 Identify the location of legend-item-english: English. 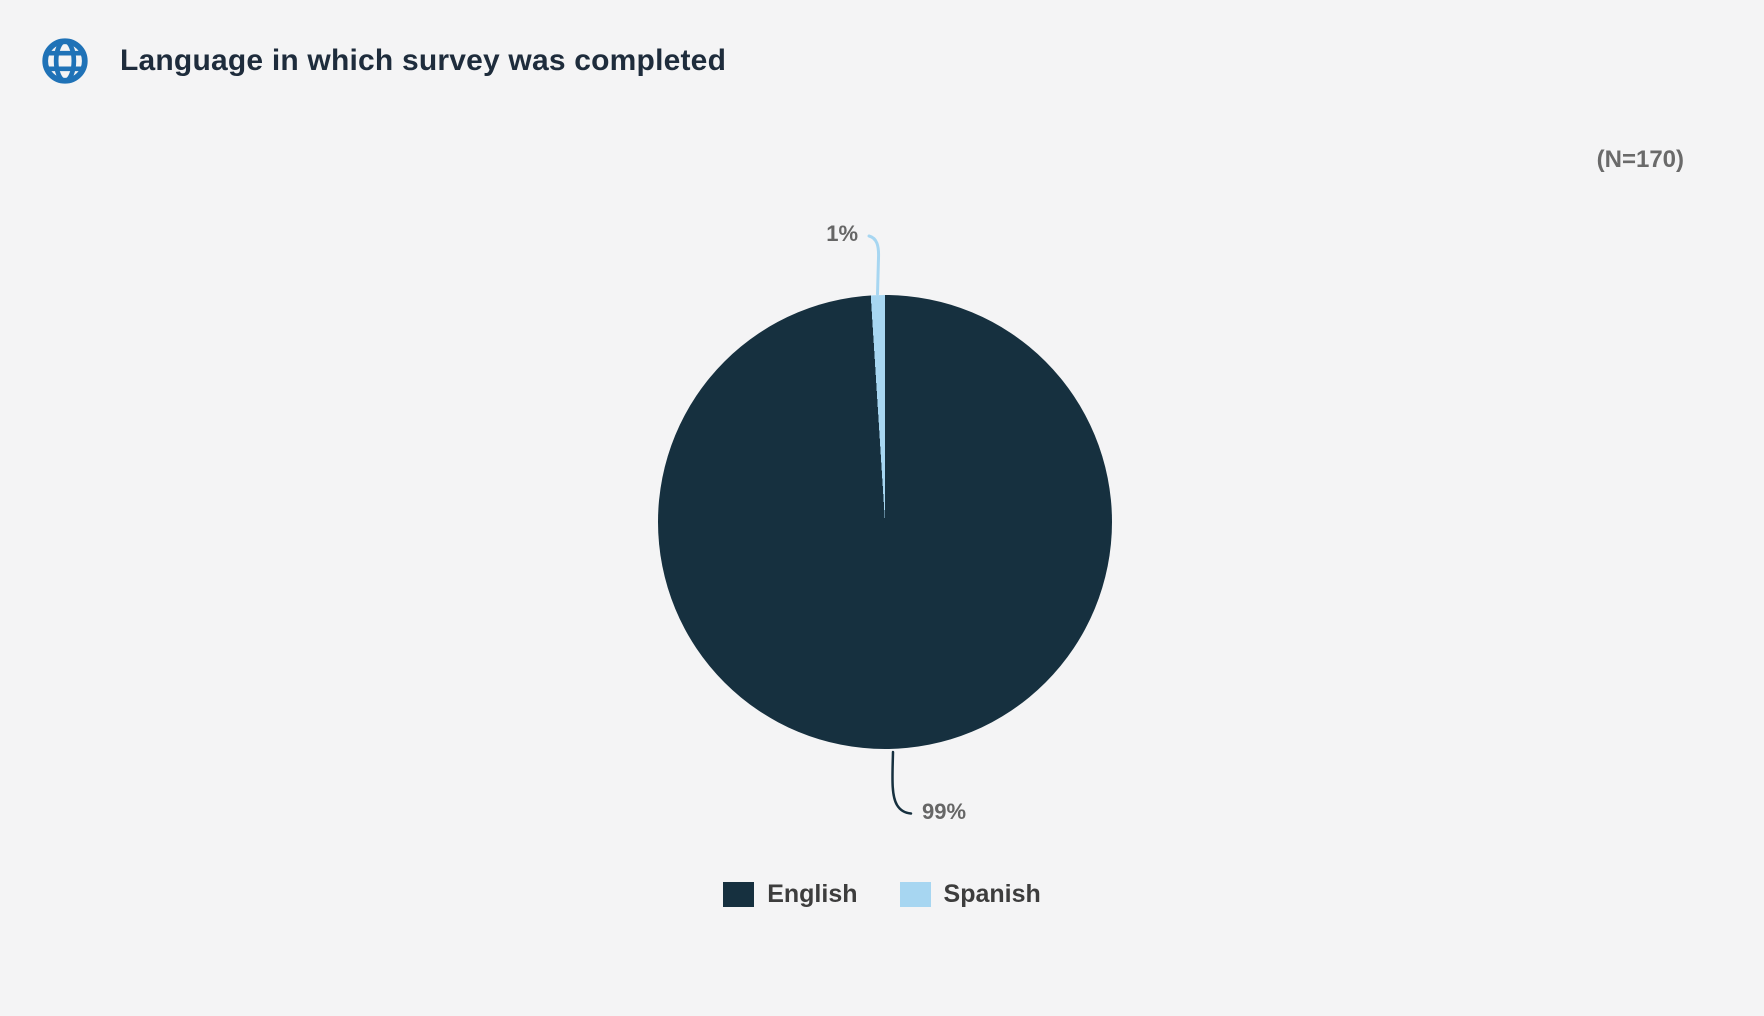
(790, 894).